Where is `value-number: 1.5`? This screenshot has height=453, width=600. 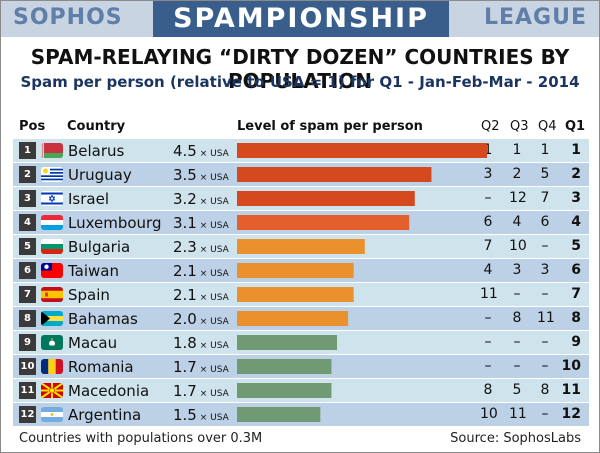
value-number: 1.5 is located at coordinates (185, 415).